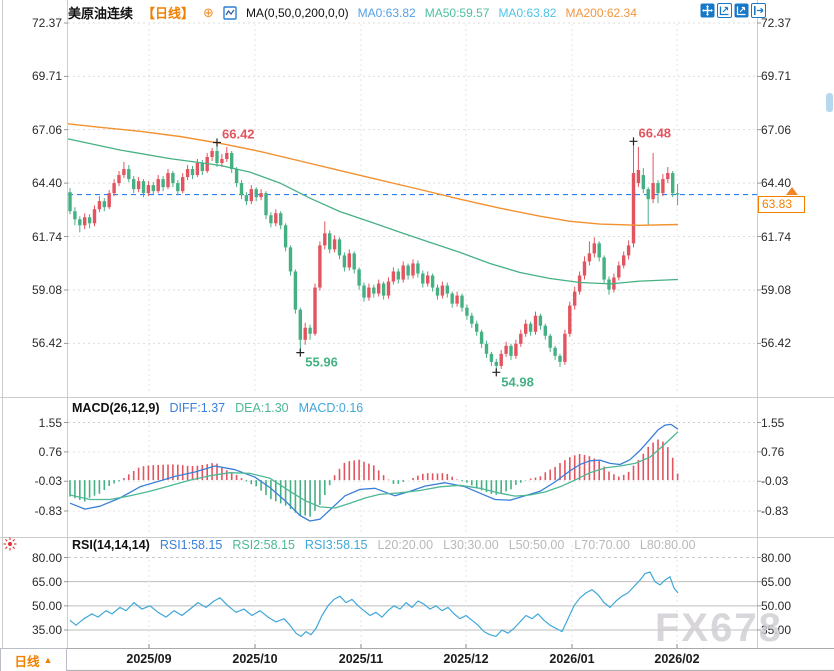 This screenshot has height=671, width=834. Describe the element at coordinates (255, 659) in the screenshot. I see `x-axis-month-label: 2025/10` at that location.